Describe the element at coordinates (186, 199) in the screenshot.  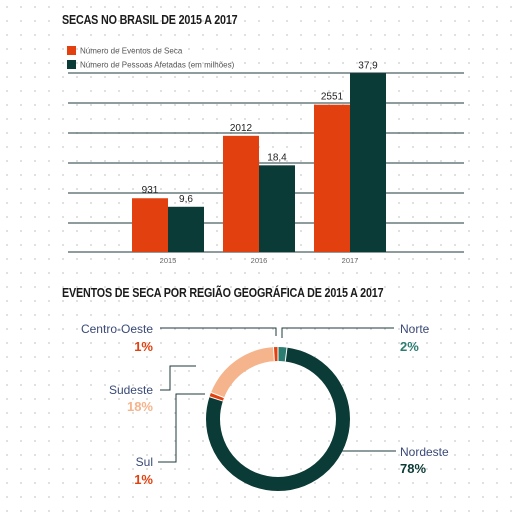
I see `bar-value-label: 9,6` at that location.